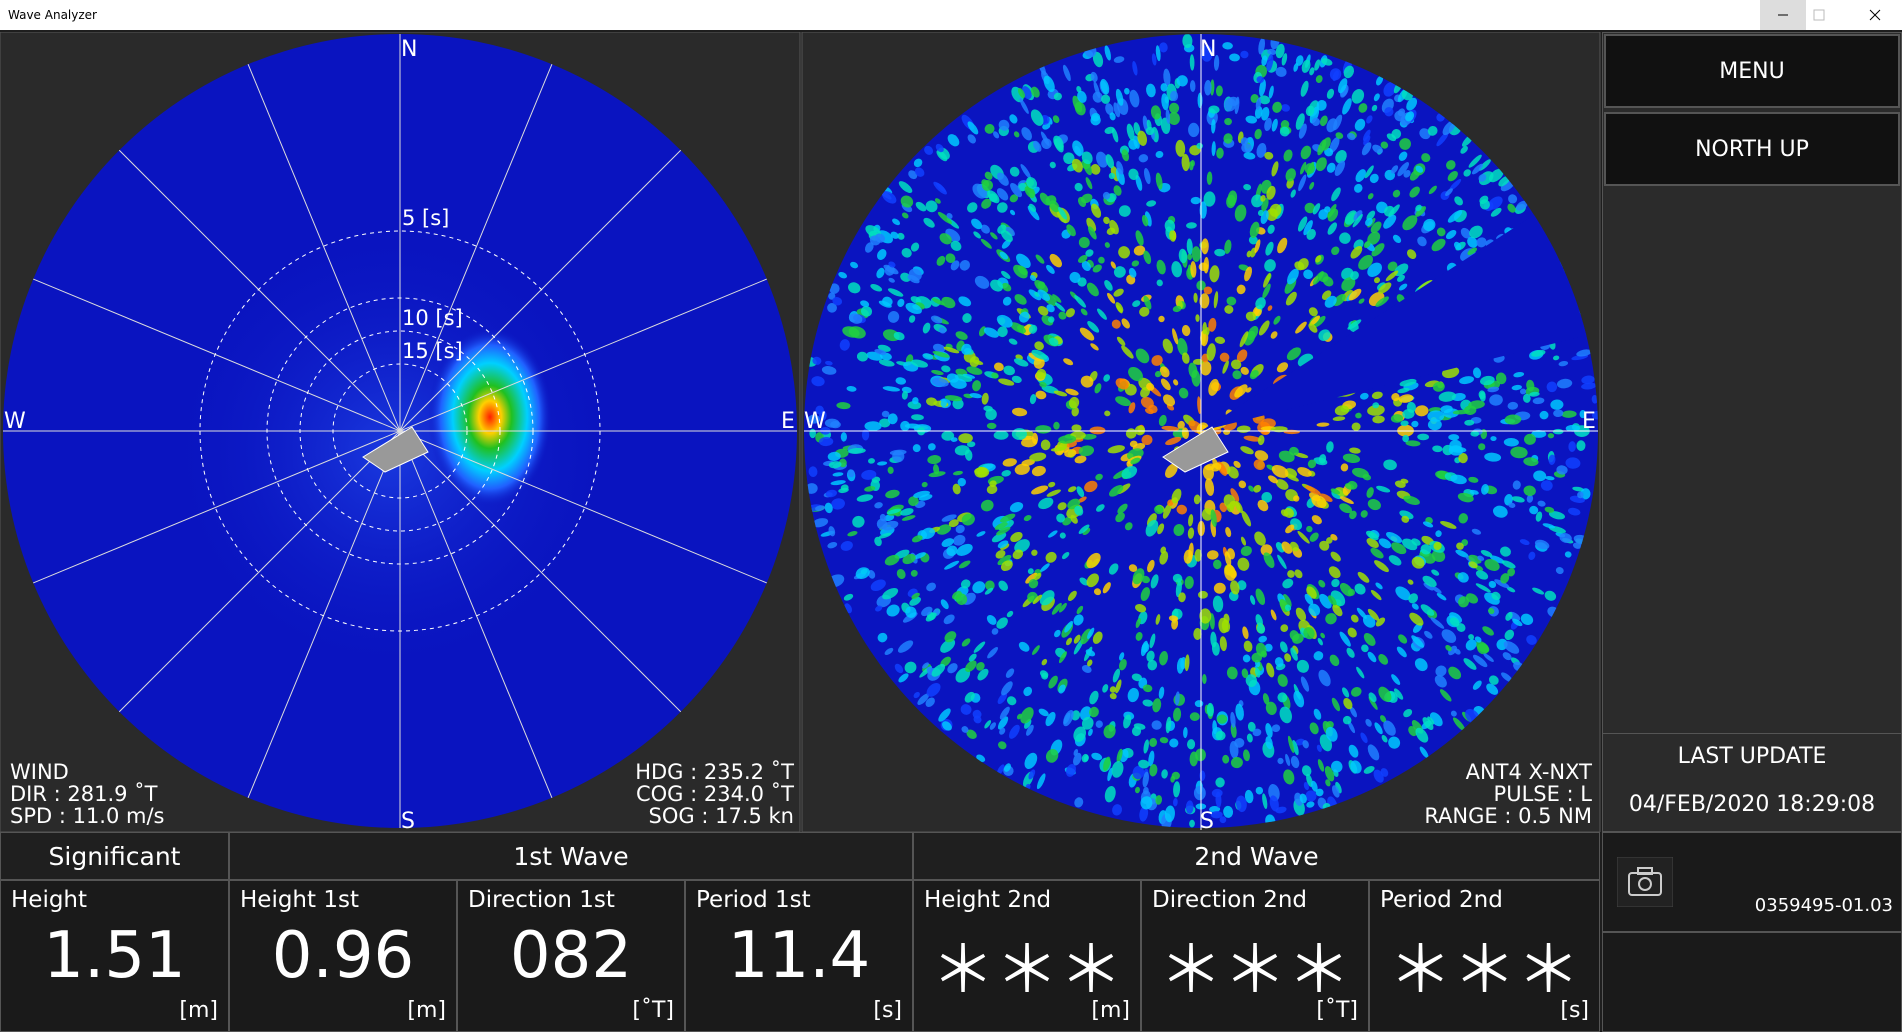  I want to click on cell-value: 0.96, so click(343, 956).